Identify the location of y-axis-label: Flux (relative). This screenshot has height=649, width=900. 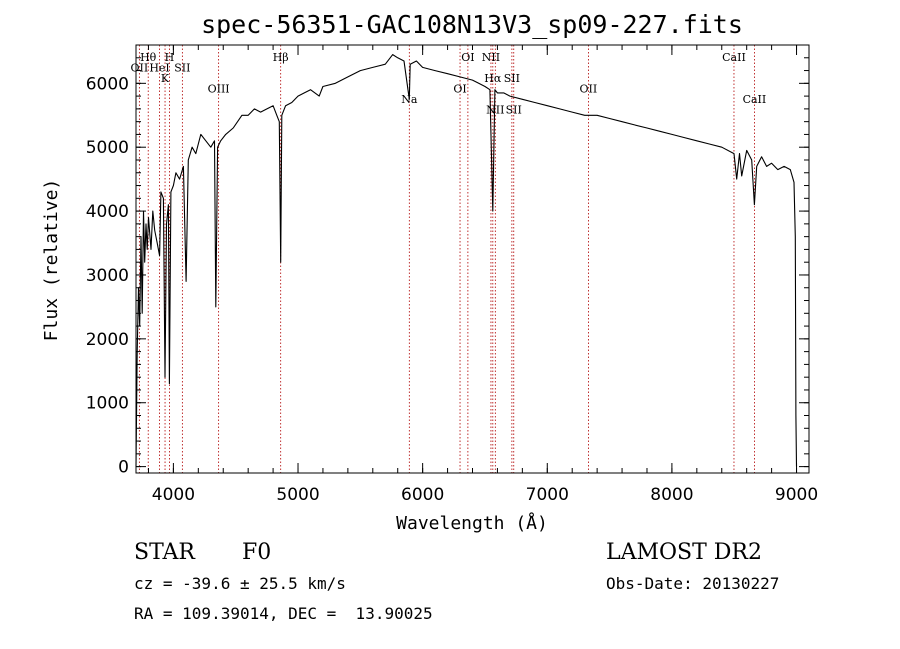
(51, 260).